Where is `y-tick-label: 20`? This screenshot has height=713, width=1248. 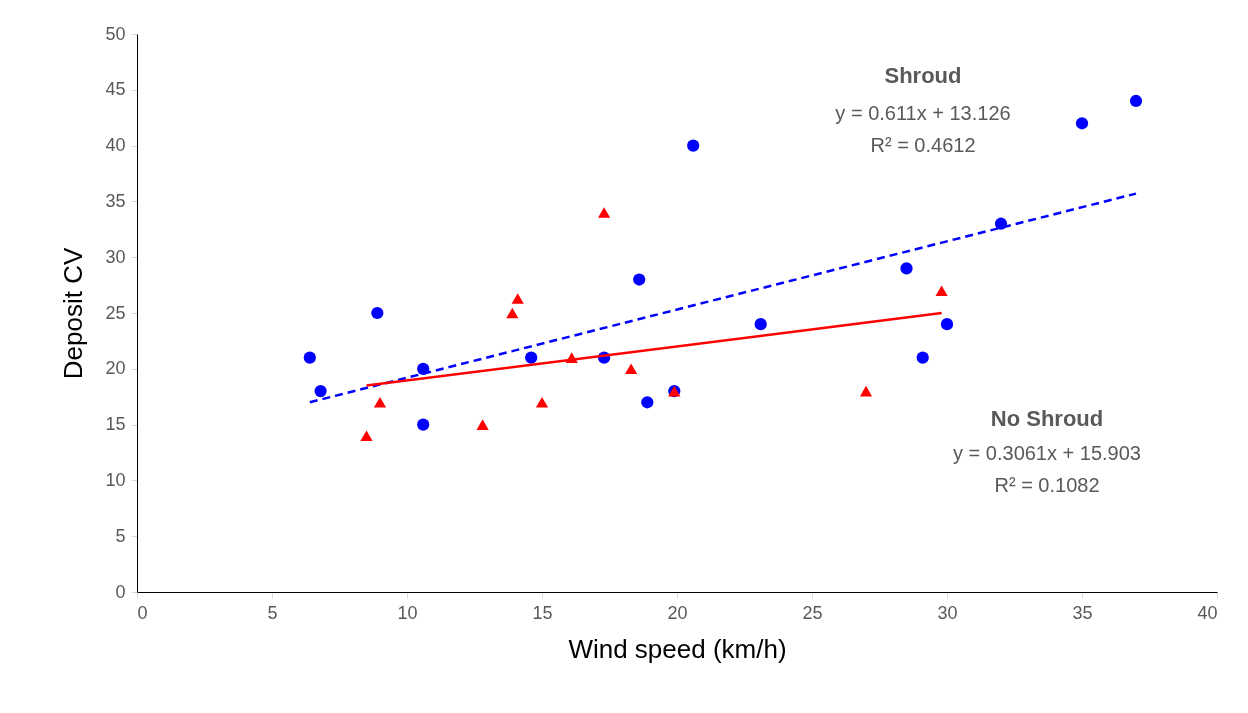 y-tick-label: 20 is located at coordinates (115, 368).